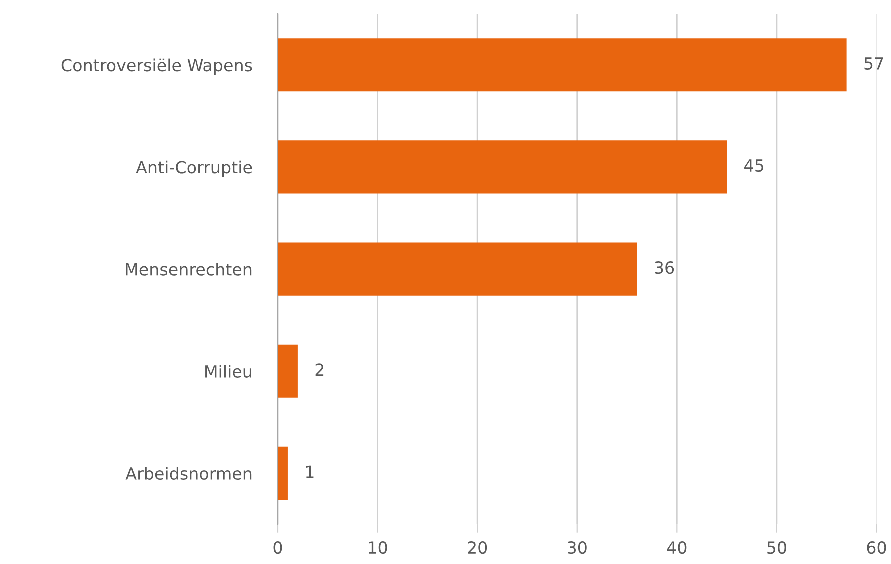 This screenshot has height=564, width=891. Describe the element at coordinates (194, 169) in the screenshot. I see `y-tick-label: Anti-Corruptie` at that location.